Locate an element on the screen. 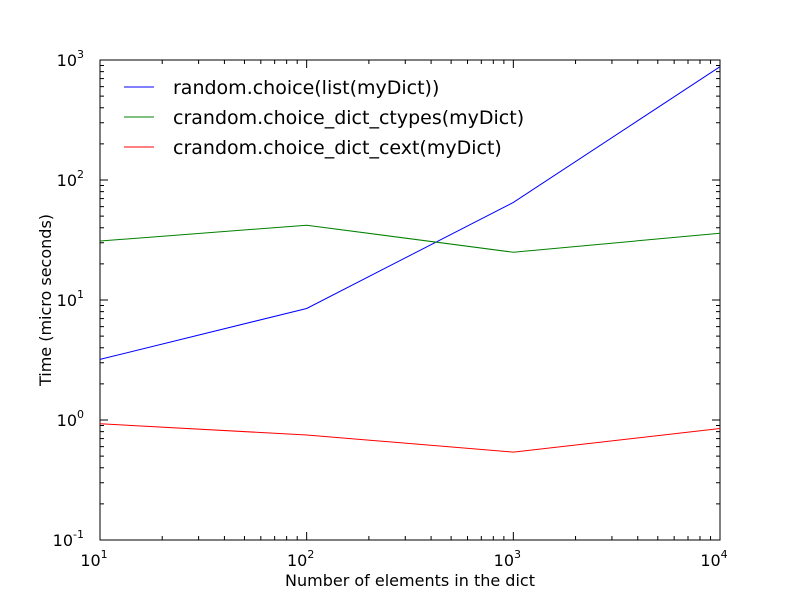 Image resolution: width=800 pixels, height=604 pixels. x-tick-label: 10³ is located at coordinates (507, 559).